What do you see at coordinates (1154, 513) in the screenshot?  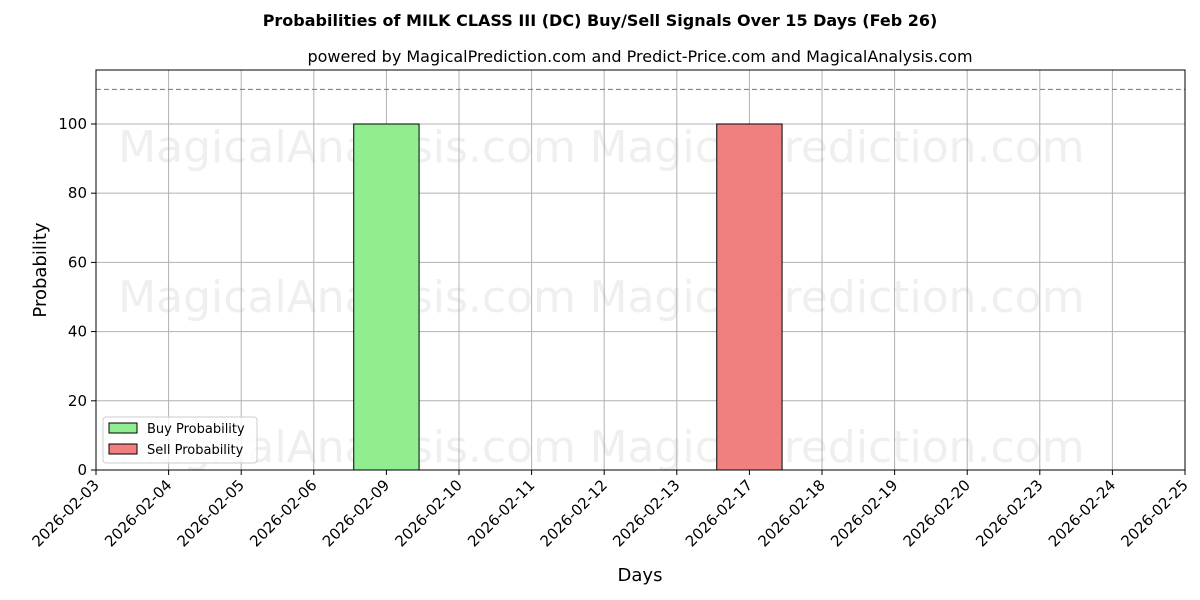 I see `x-tick-label: 2026-02-25` at bounding box center [1154, 513].